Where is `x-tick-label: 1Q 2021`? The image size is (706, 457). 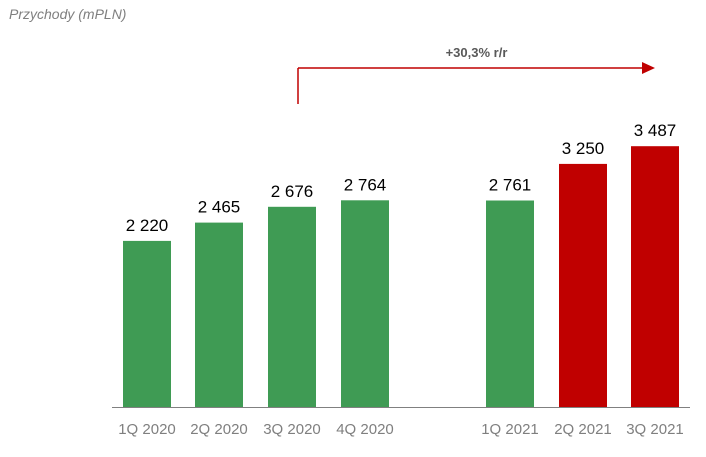 x-tick-label: 1Q 2021 is located at coordinates (510, 429).